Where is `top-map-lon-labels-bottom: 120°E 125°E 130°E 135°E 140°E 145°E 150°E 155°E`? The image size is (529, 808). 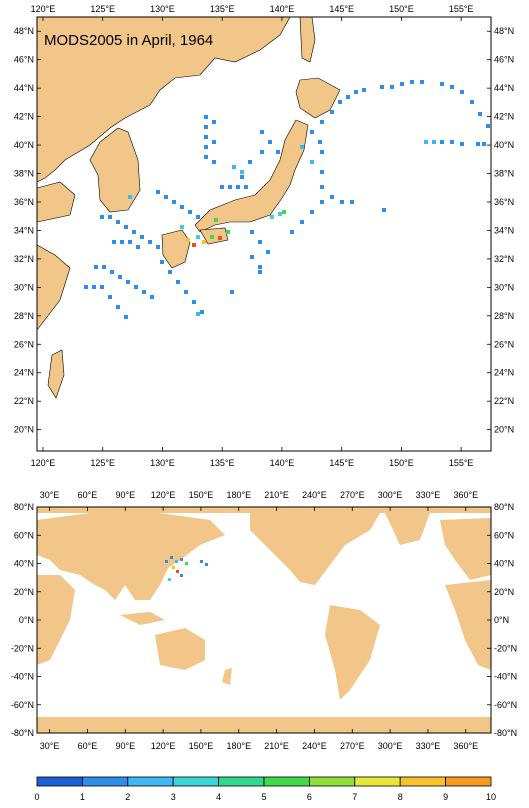
top-map-lon-labels-bottom: 120°E 125°E 130°E 135°E 140°E 145°E 150°E 155°E is located at coordinates (252, 457).